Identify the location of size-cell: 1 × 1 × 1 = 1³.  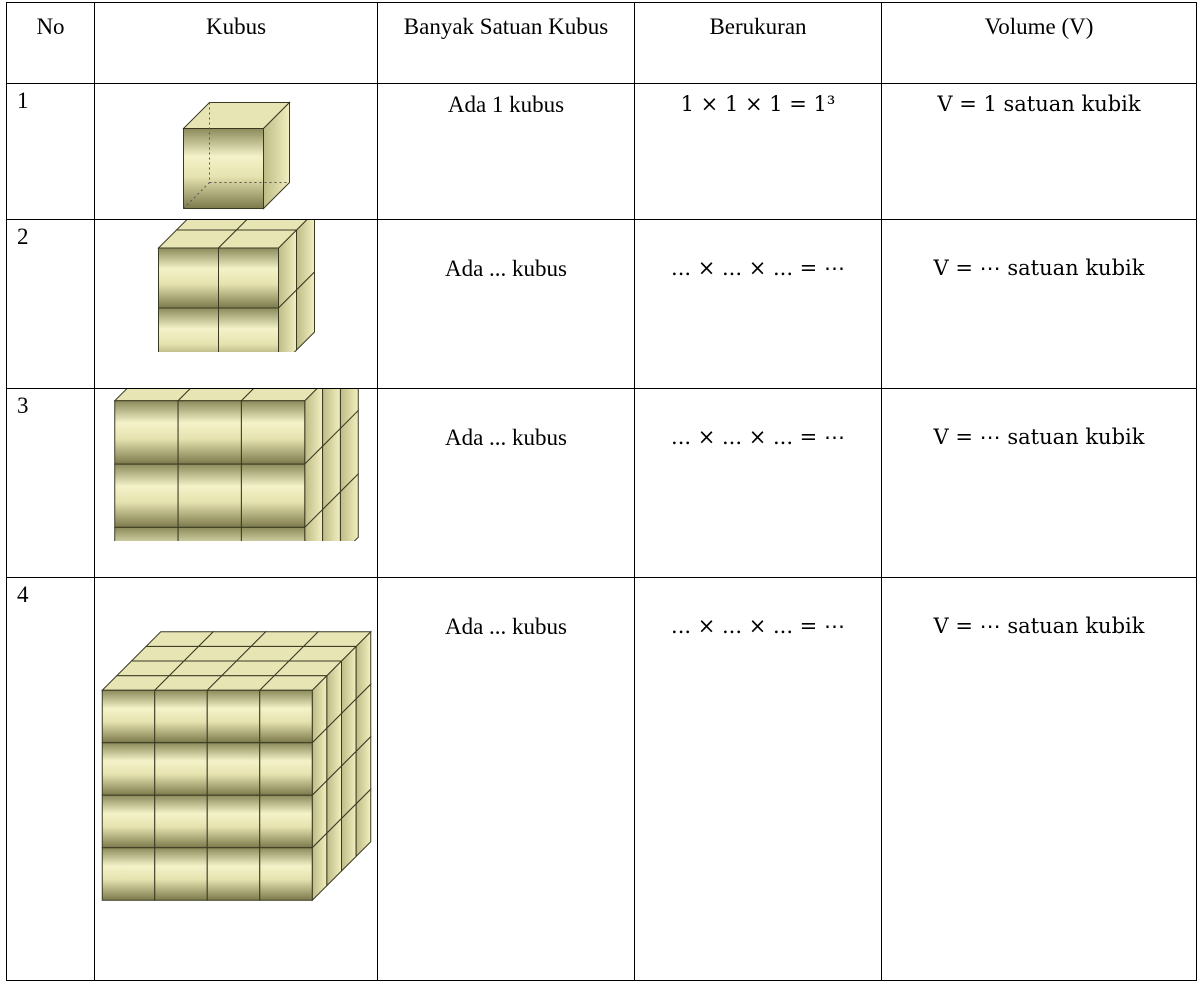
(758, 151).